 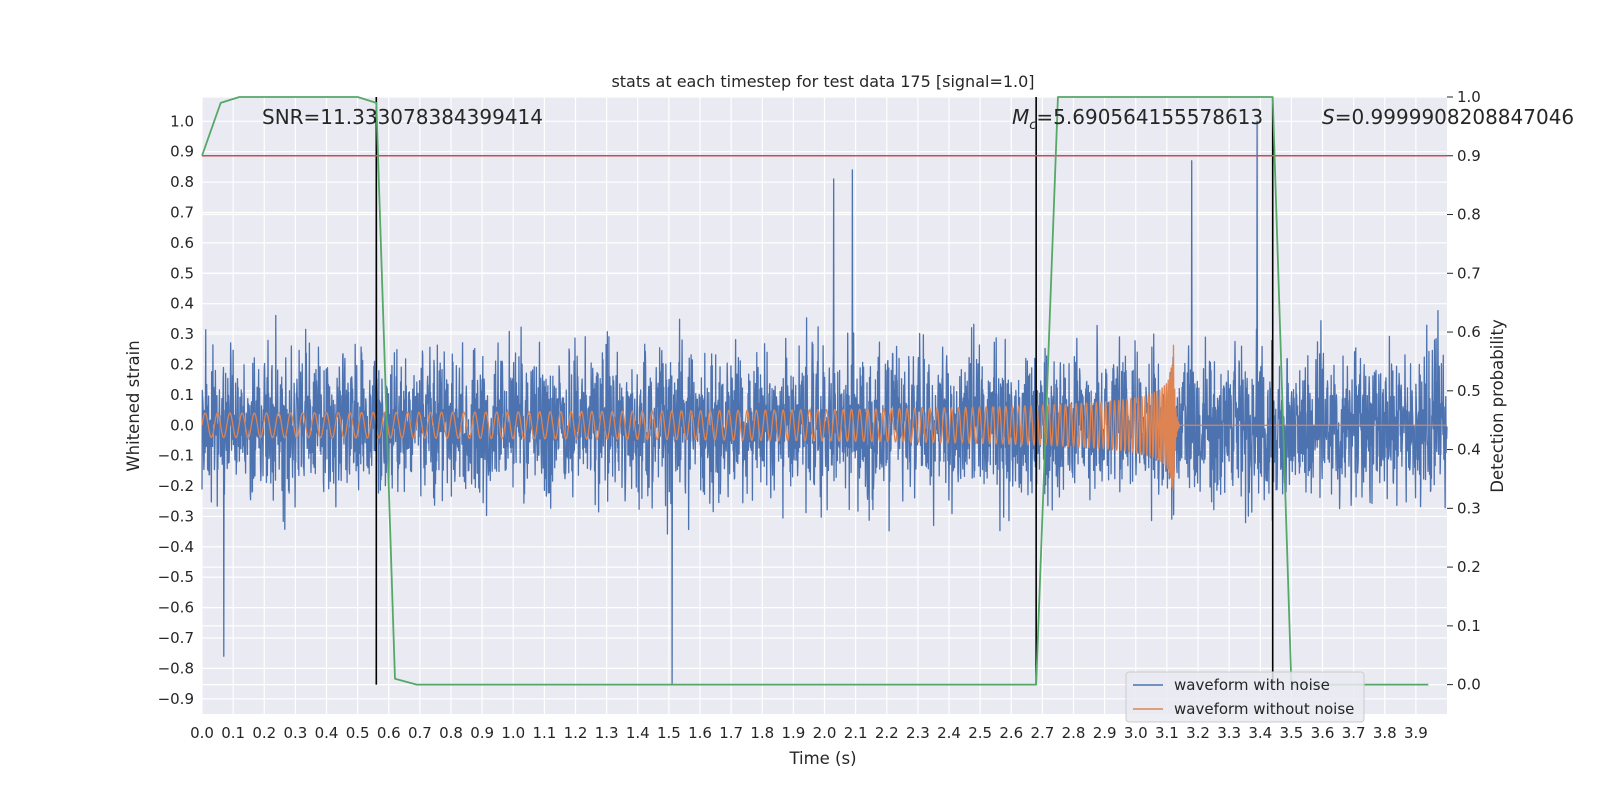 I want to click on x-tick-label: 2.1, so click(x=856, y=733).